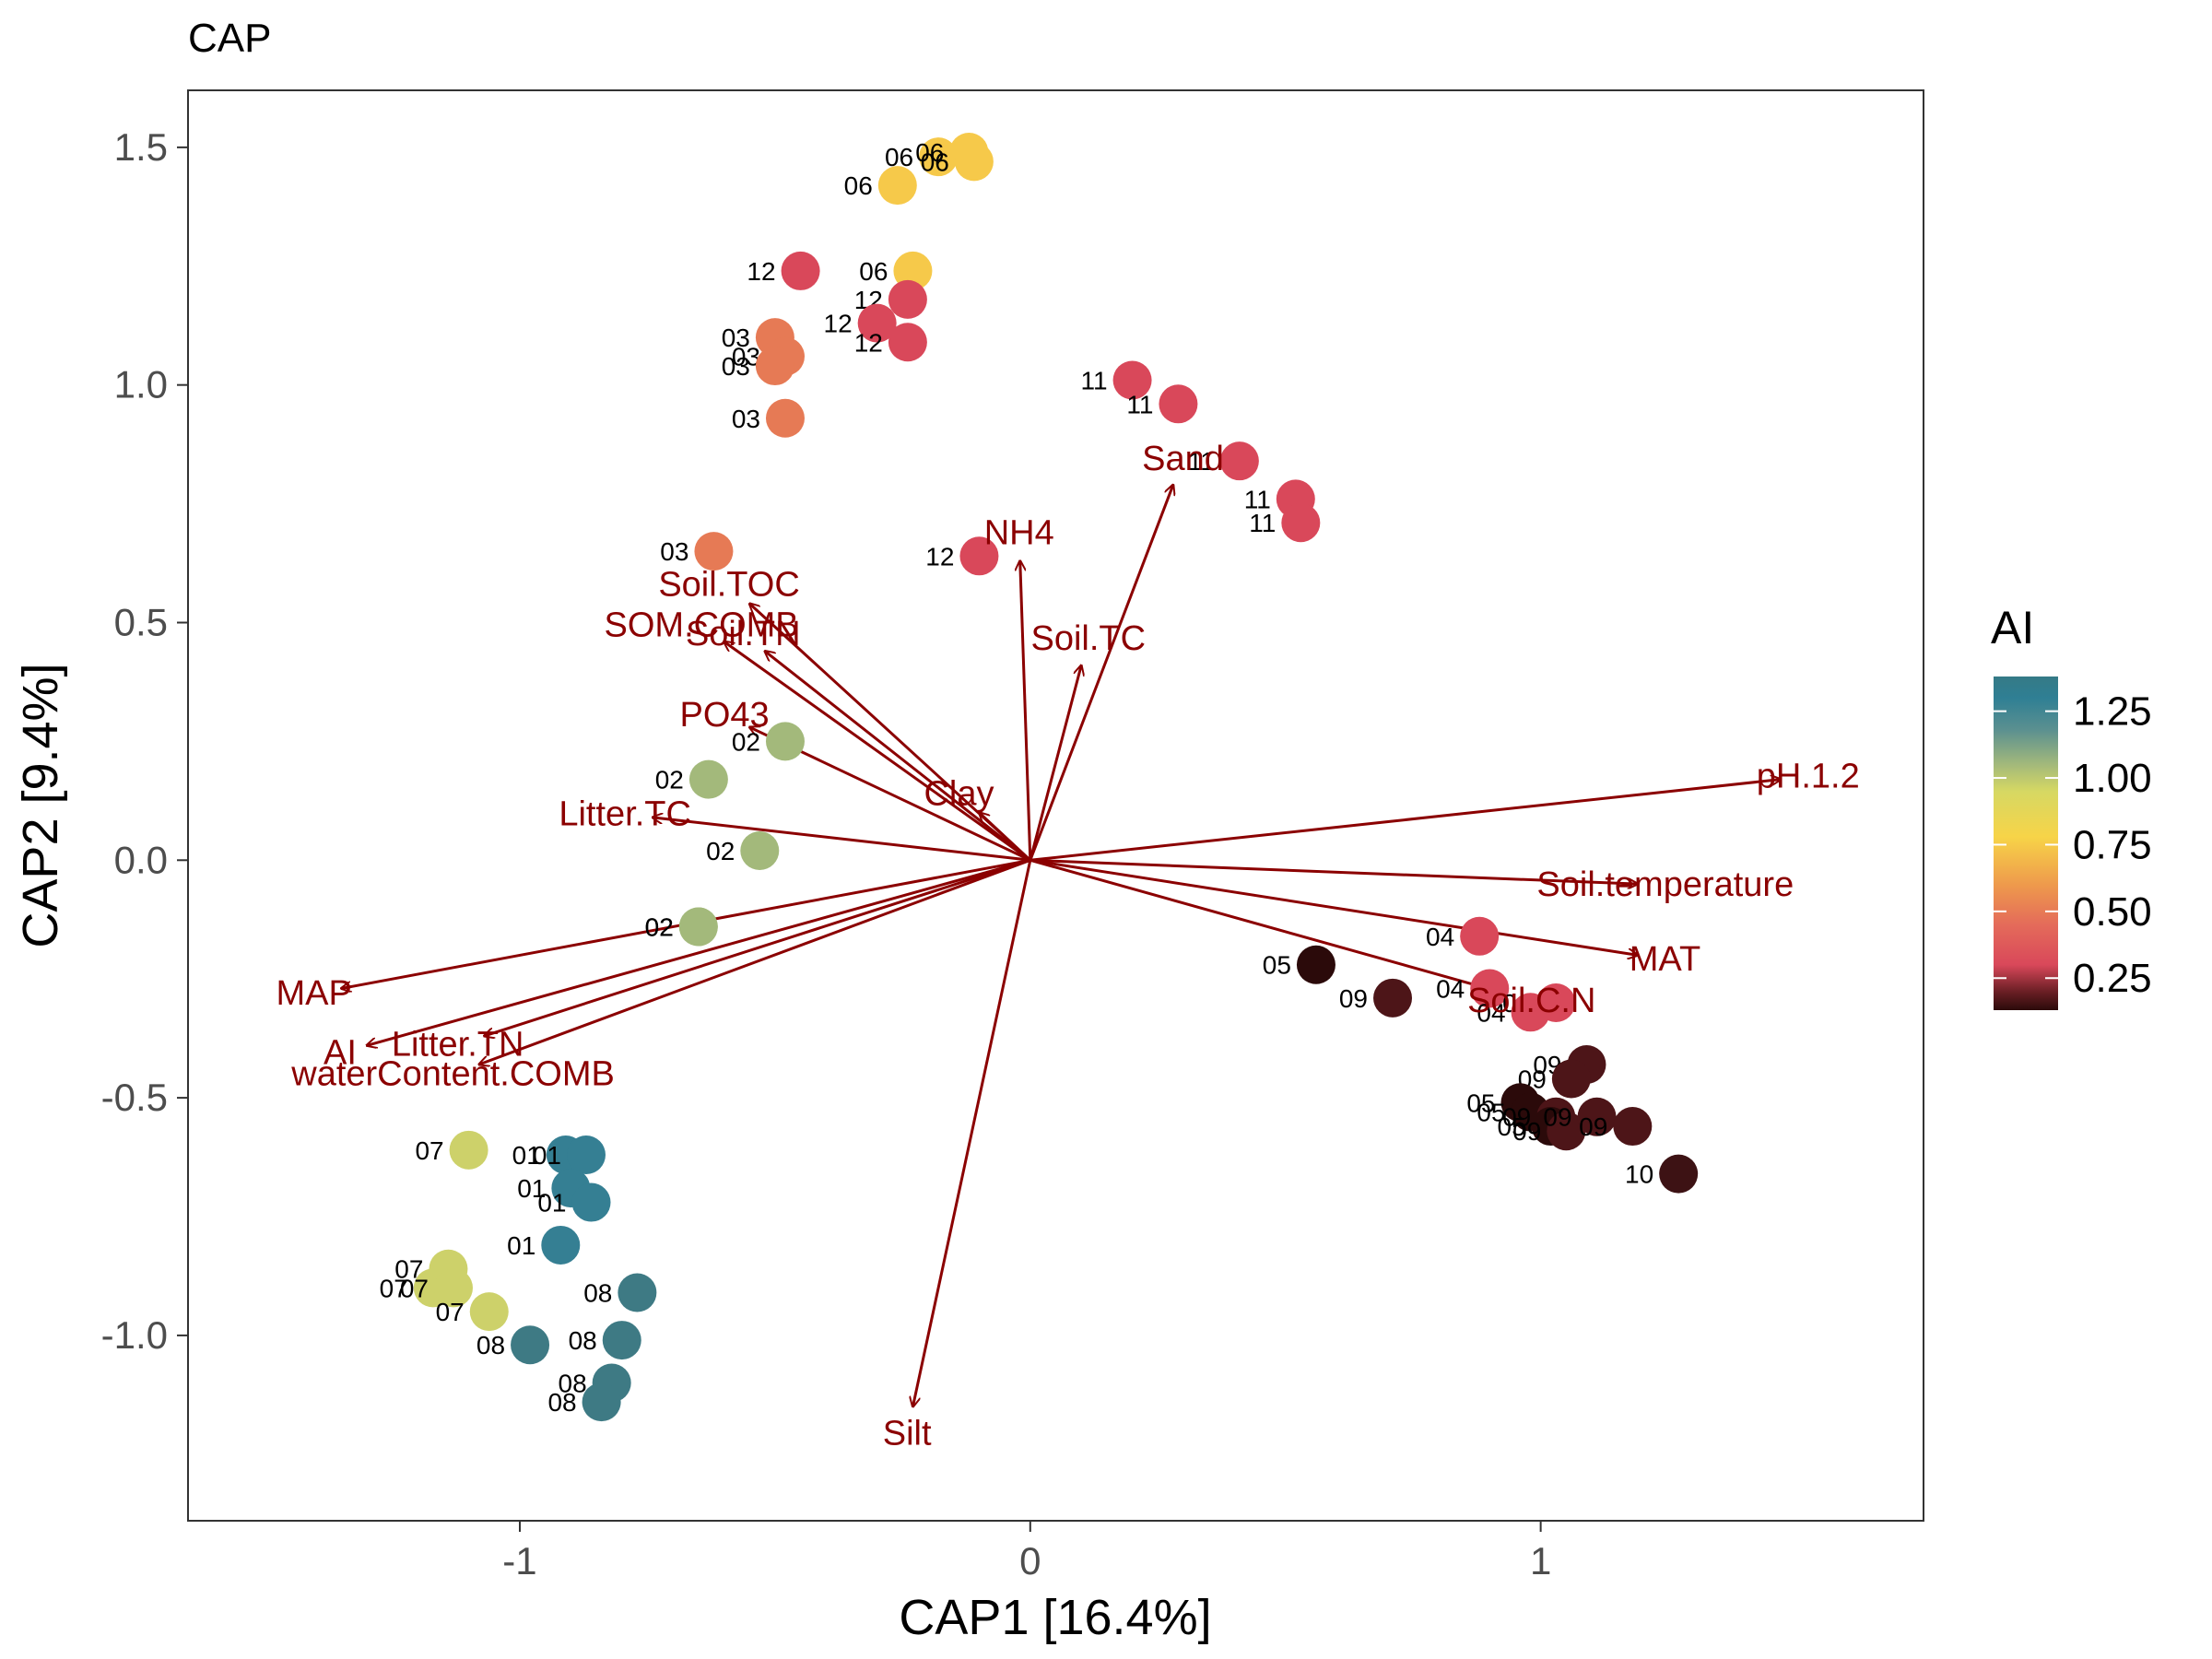 Image resolution: width=2212 pixels, height=1659 pixels. What do you see at coordinates (1055, 1617) in the screenshot?
I see `x-axis-title: CAP1 [16.4%]` at bounding box center [1055, 1617].